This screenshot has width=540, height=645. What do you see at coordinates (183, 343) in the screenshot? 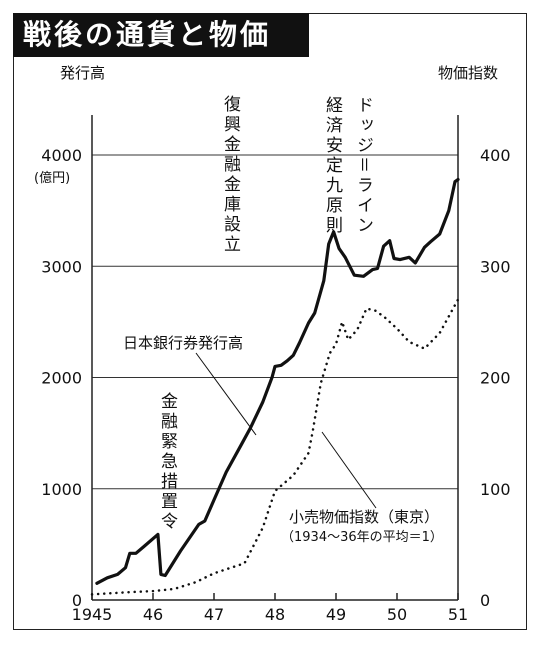
I see `series-label-banknotes: 日本銀行券発行高` at bounding box center [183, 343].